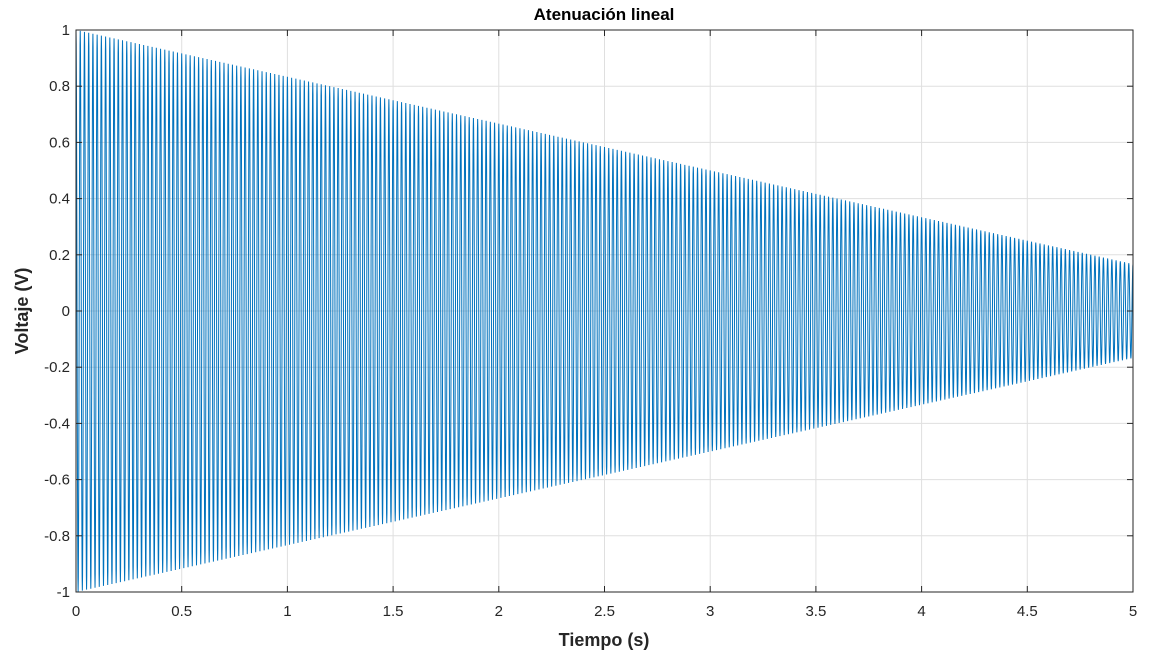 Image resolution: width=1154 pixels, height=655 pixels. What do you see at coordinates (66, 311) in the screenshot?
I see `y-tick-label: 0` at bounding box center [66, 311].